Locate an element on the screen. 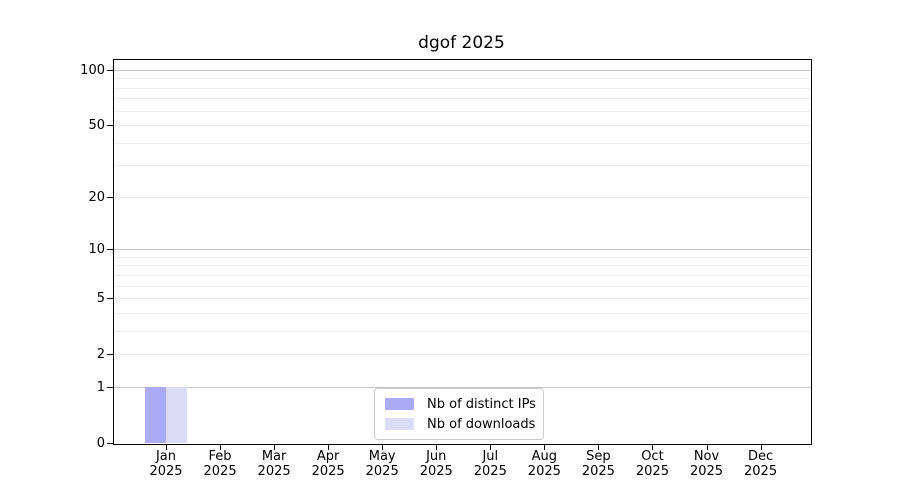 Image resolution: width=900 pixels, height=500 pixels. y-axis-tick-label: 0 is located at coordinates (100, 443).